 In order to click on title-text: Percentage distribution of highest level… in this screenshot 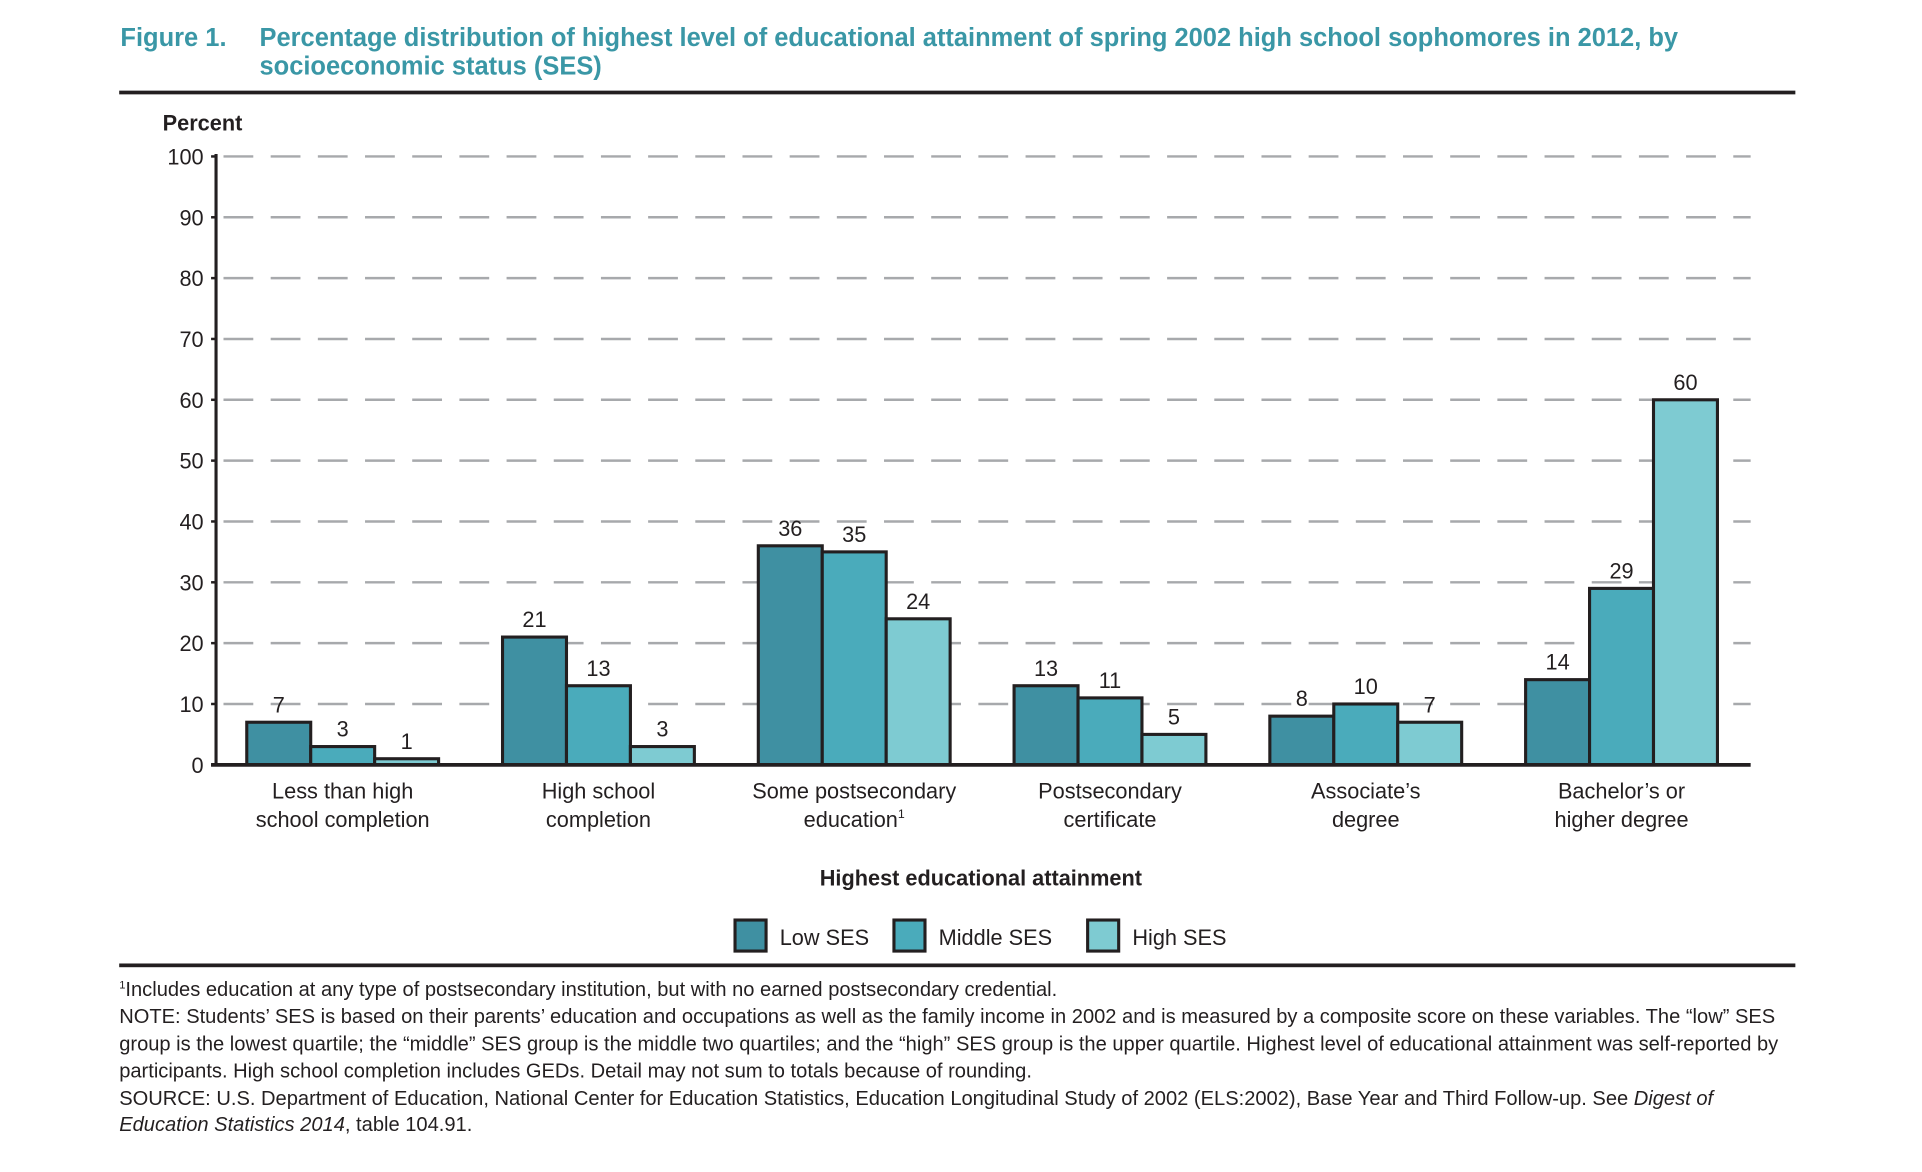, I will do `click(969, 52)`.